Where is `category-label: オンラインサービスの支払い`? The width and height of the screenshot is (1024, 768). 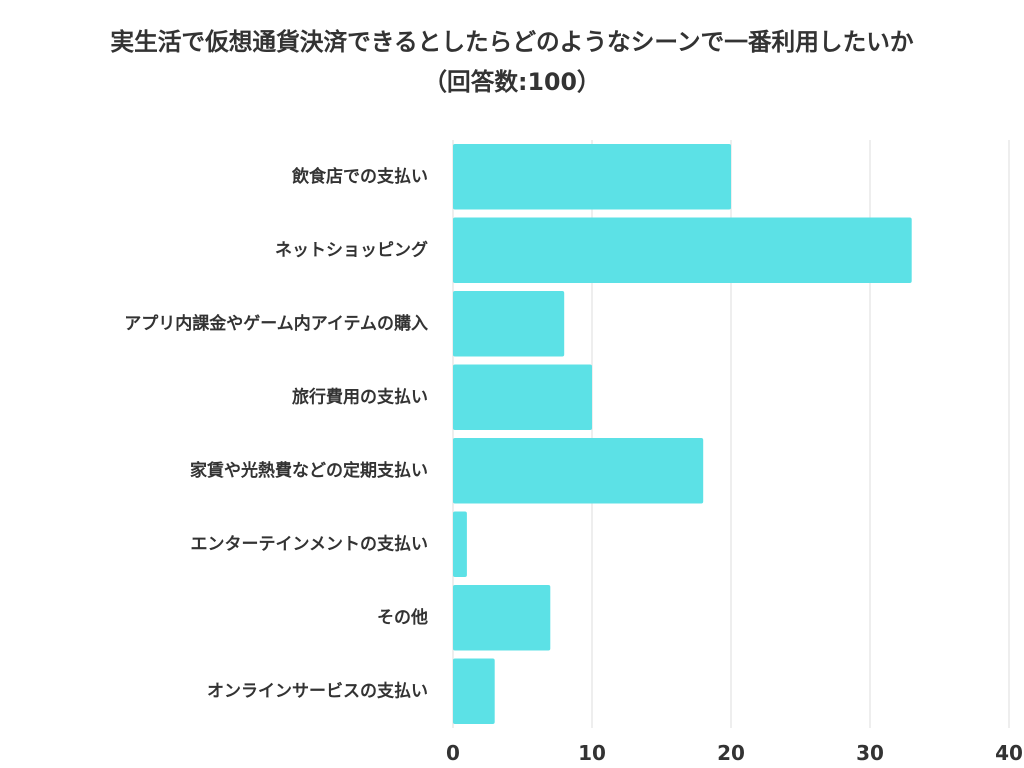 category-label: オンラインサービスの支払い is located at coordinates (317, 690).